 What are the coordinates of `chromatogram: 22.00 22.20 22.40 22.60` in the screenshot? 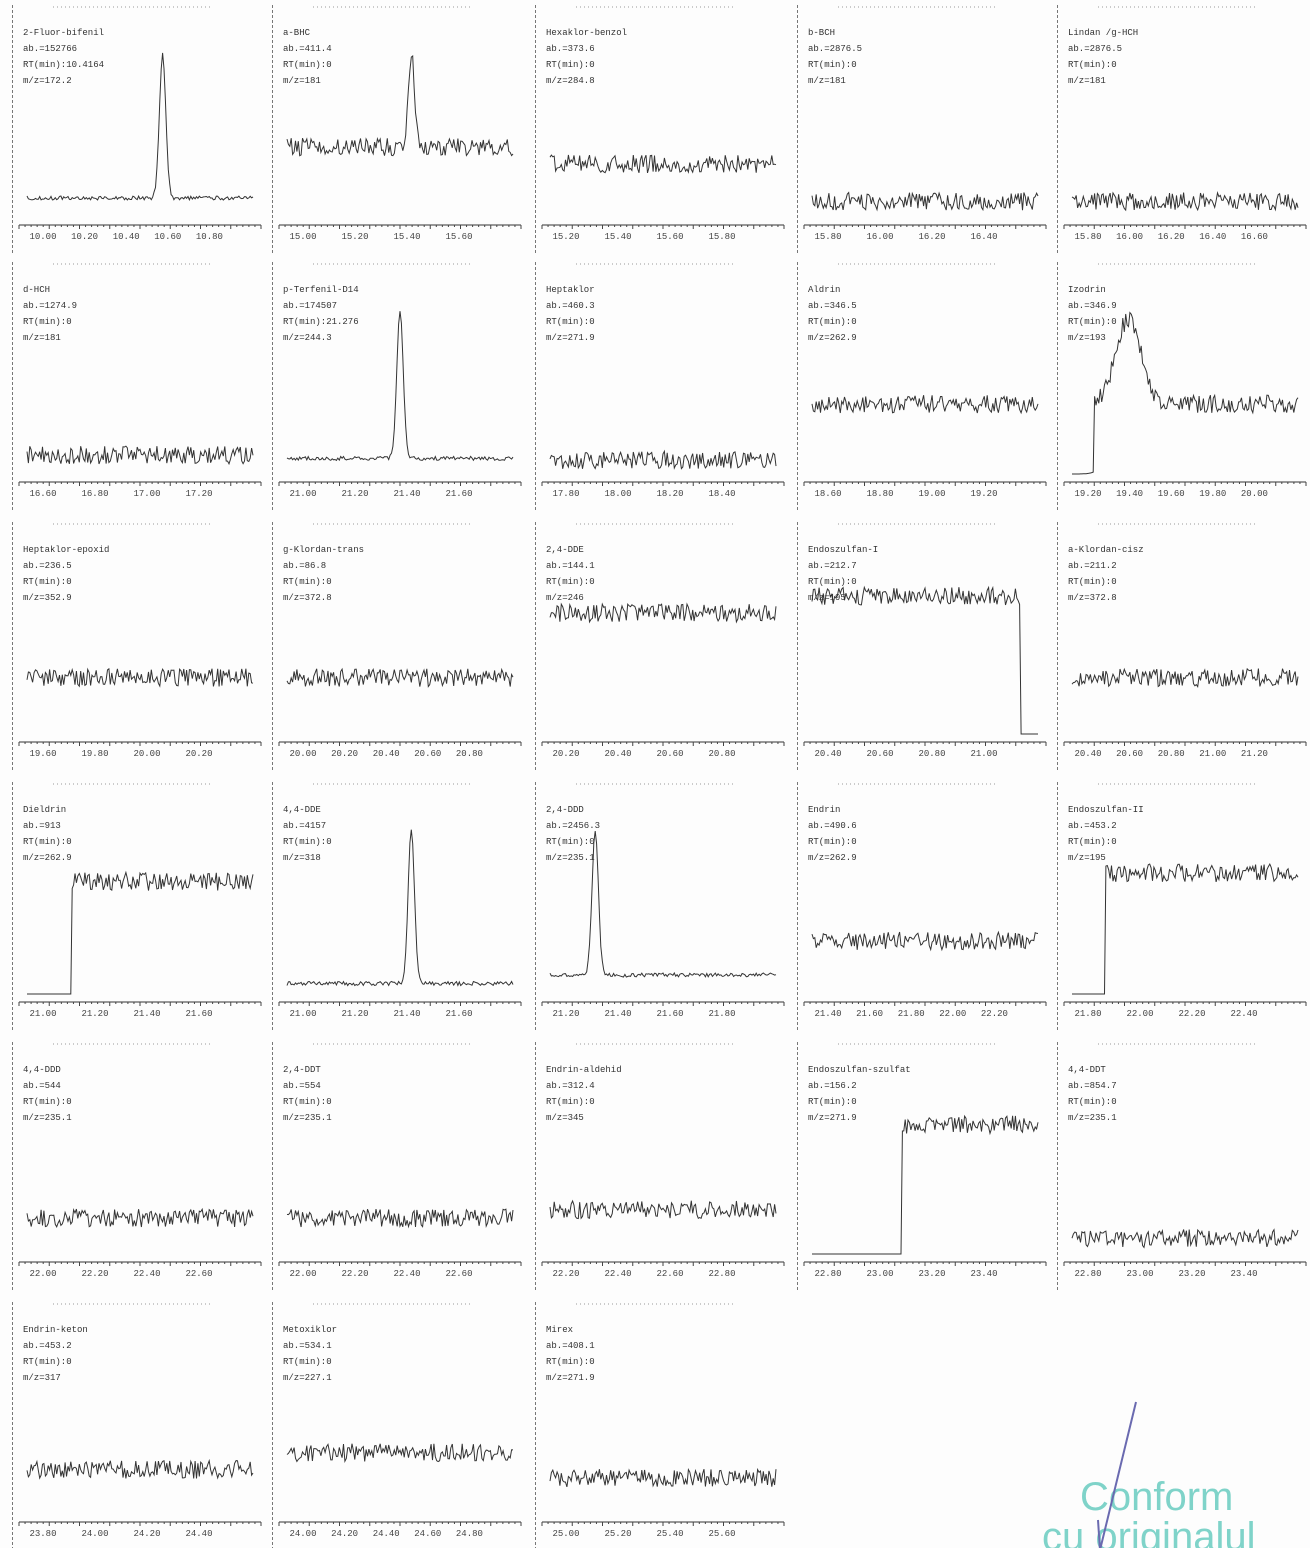 It's located at (140, 1161).